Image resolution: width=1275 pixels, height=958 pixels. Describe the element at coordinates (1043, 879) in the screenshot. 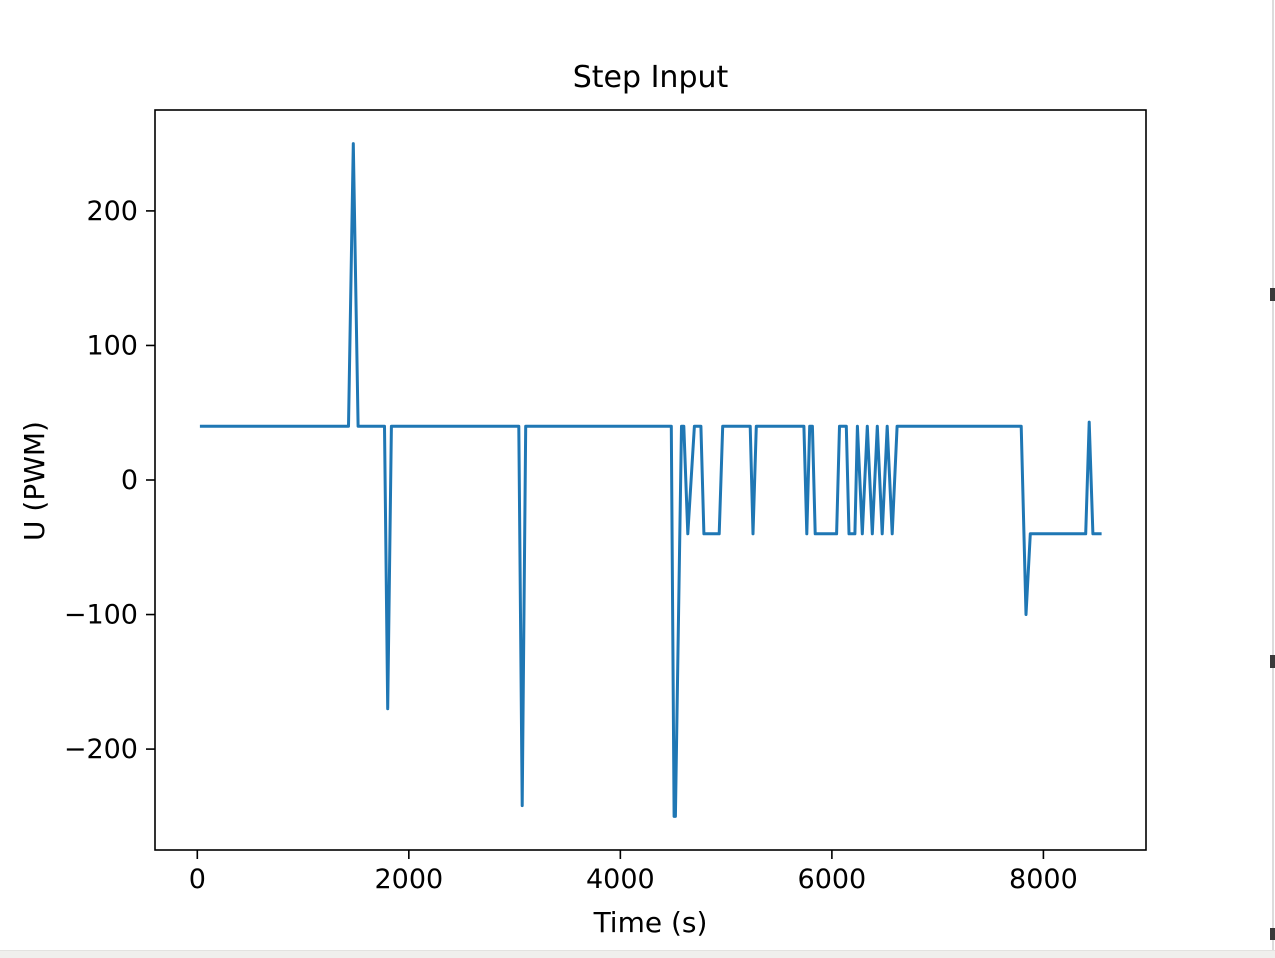

I see `x-tick-label: 8000` at that location.